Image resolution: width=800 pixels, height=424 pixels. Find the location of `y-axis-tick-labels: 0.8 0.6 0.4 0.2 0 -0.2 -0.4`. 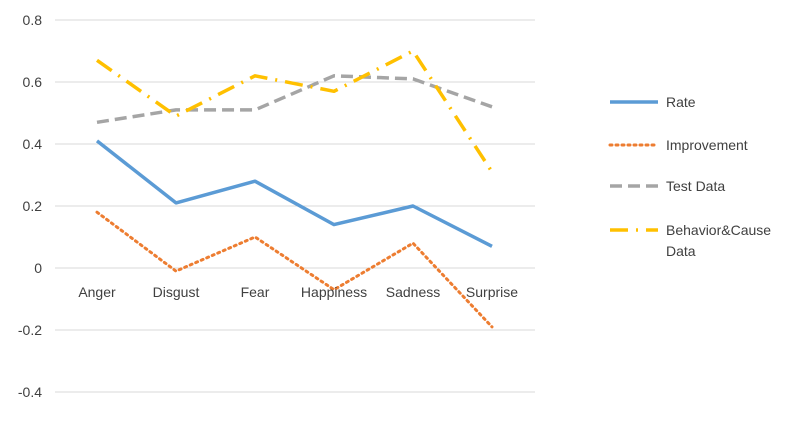

y-axis-tick-labels: 0.8 0.6 0.4 0.2 0 -0.2 -0.4 is located at coordinates (30, 206).